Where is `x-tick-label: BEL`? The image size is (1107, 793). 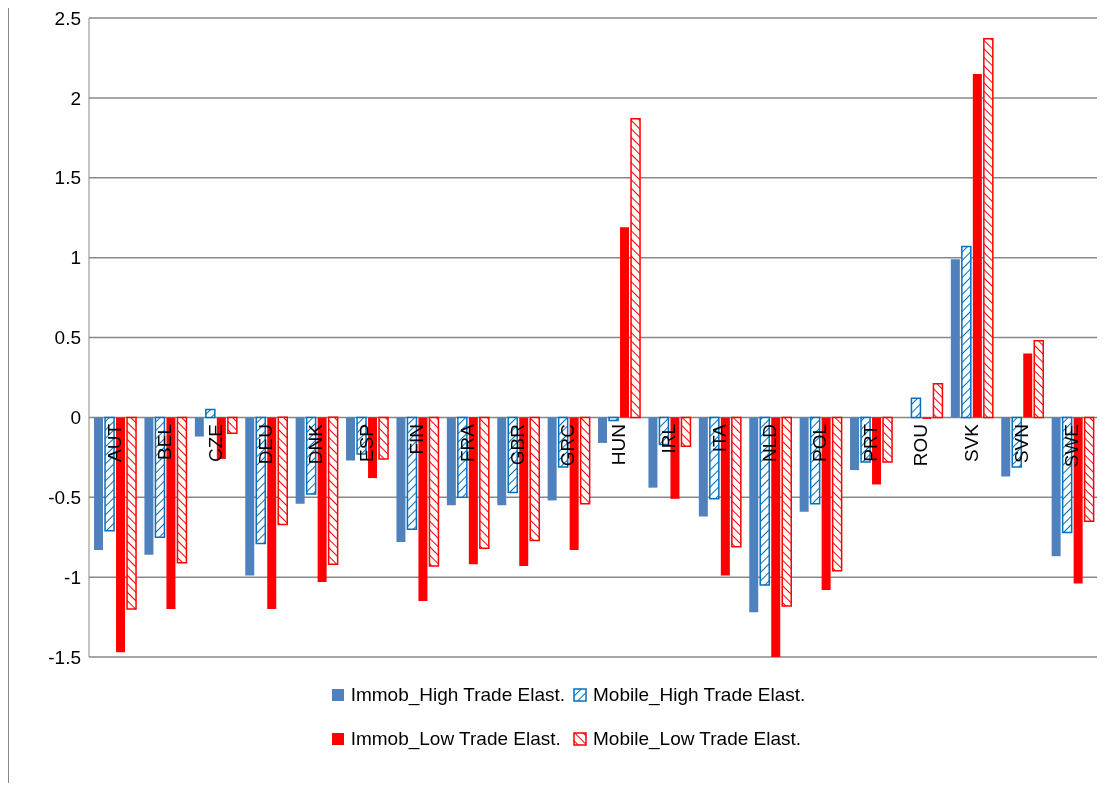 x-tick-label: BEL is located at coordinates (165, 442).